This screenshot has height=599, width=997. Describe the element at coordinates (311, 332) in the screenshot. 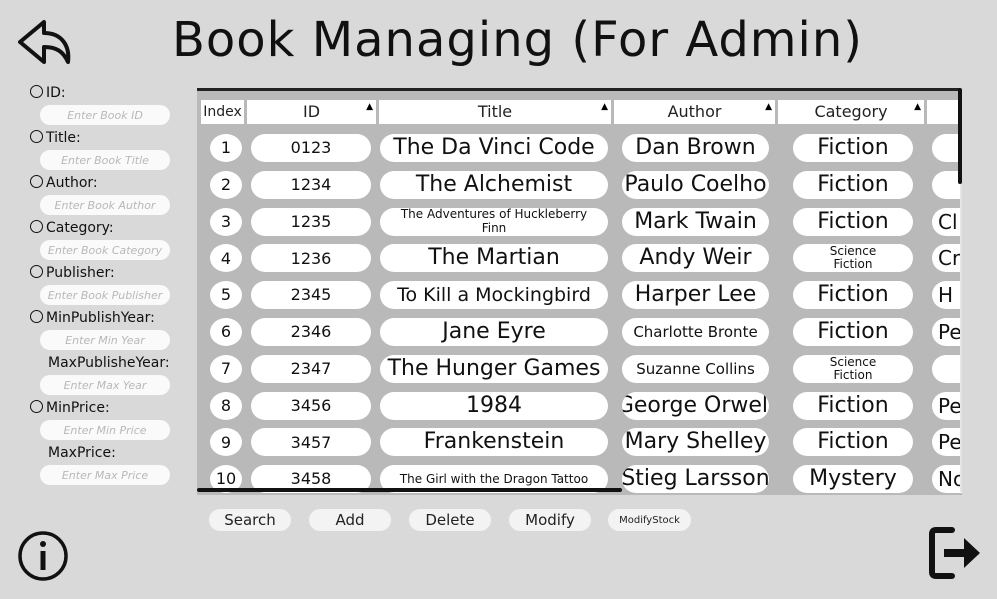

I see `cell-id: 2346` at that location.